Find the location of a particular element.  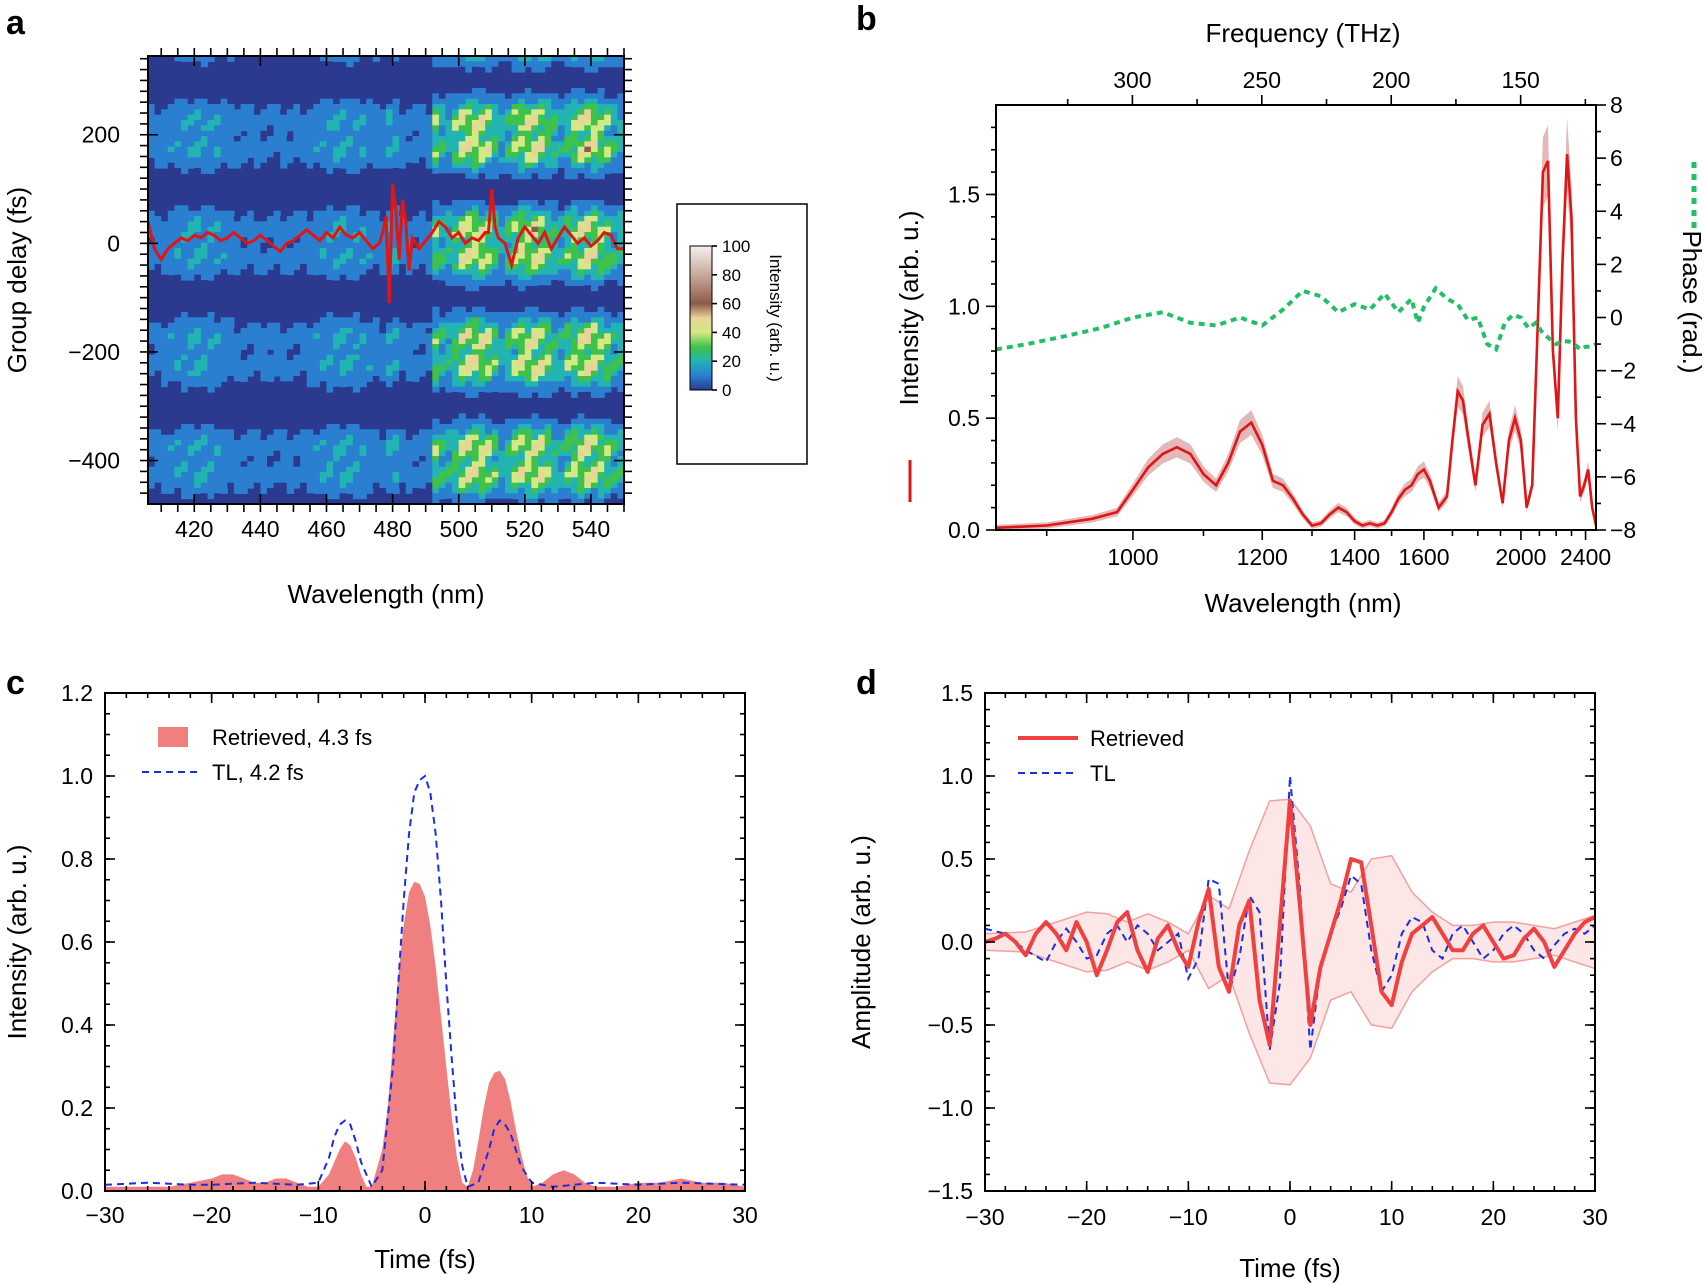

y2-tick-label-b: 8 is located at coordinates (1616, 105).